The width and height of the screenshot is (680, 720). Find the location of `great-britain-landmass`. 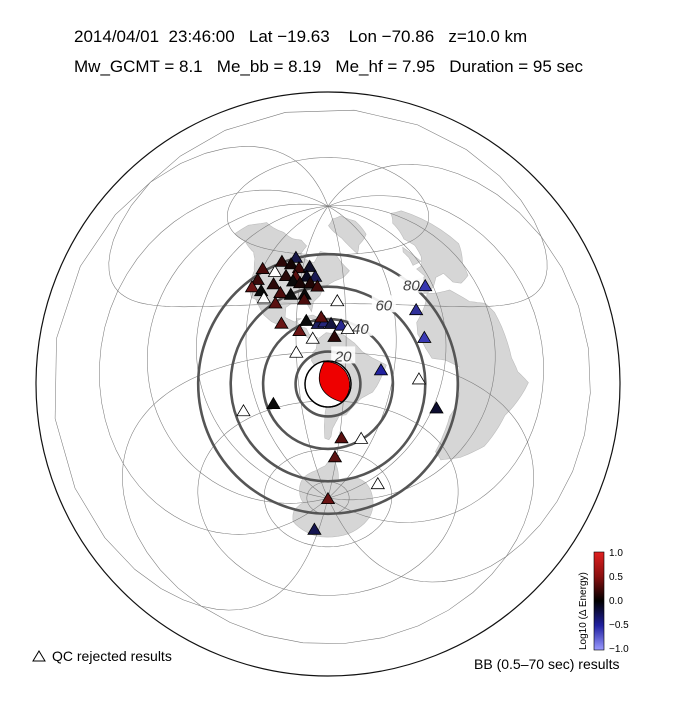

great-britain-landmass is located at coordinates (412, 256).